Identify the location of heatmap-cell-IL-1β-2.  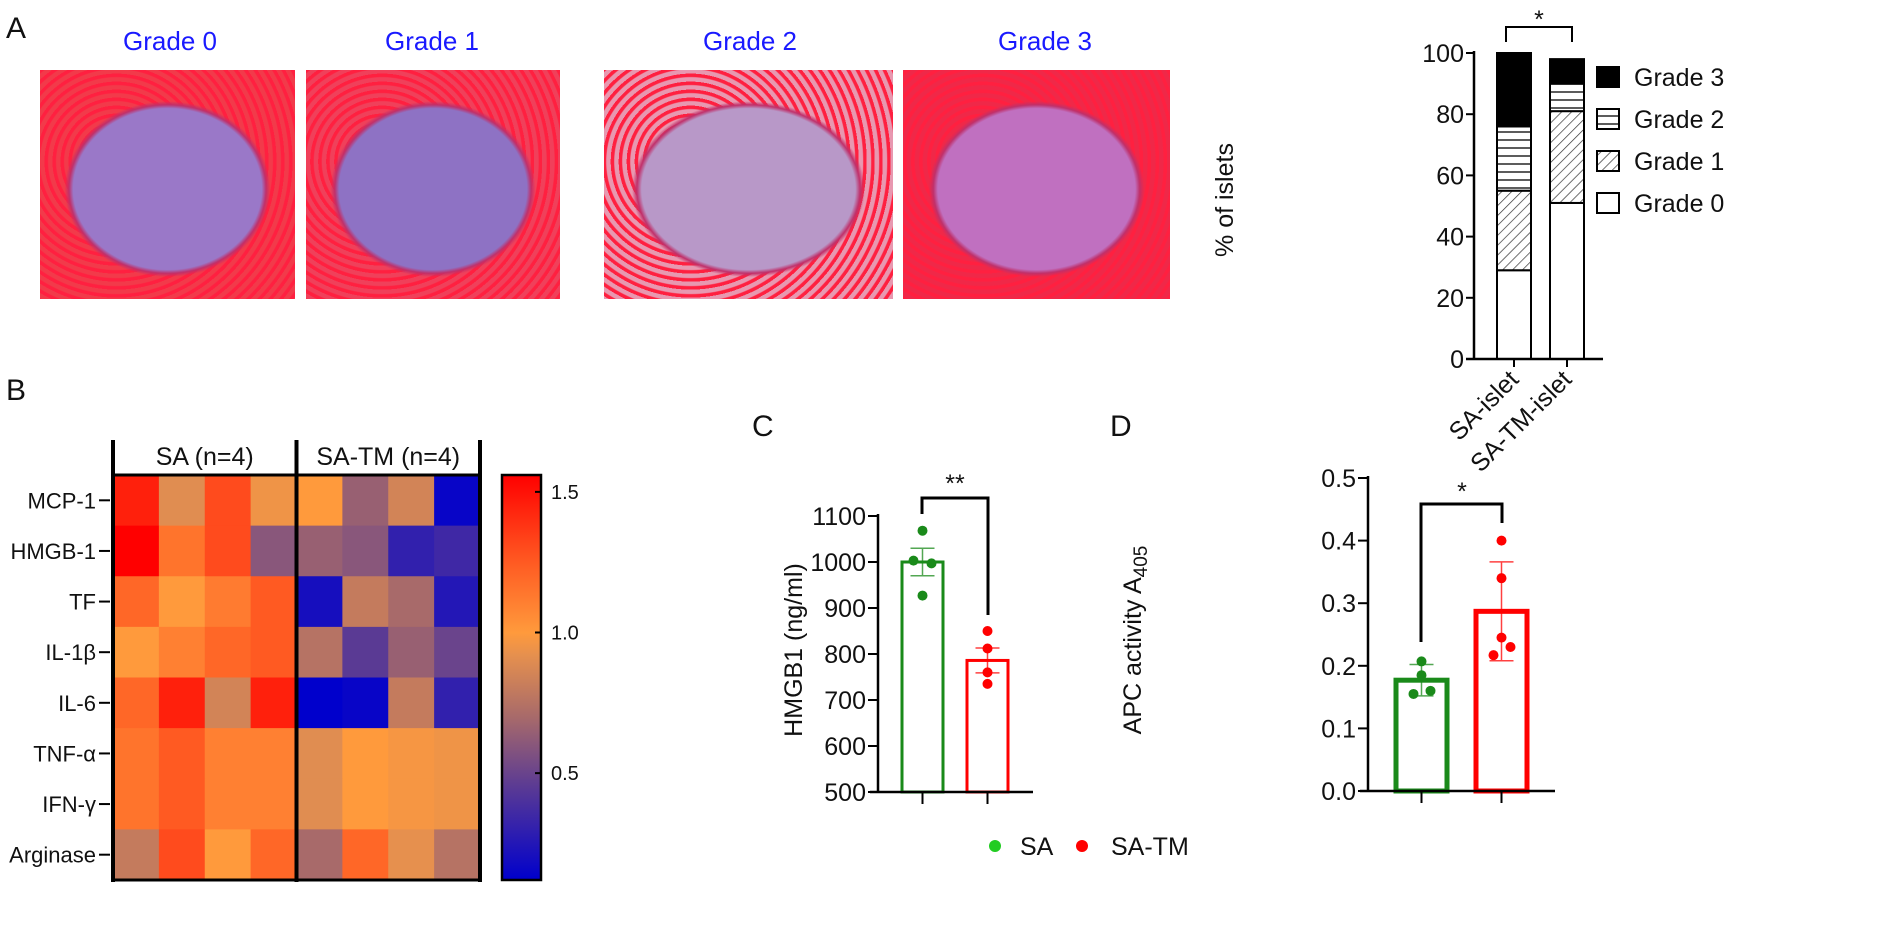
(182, 652).